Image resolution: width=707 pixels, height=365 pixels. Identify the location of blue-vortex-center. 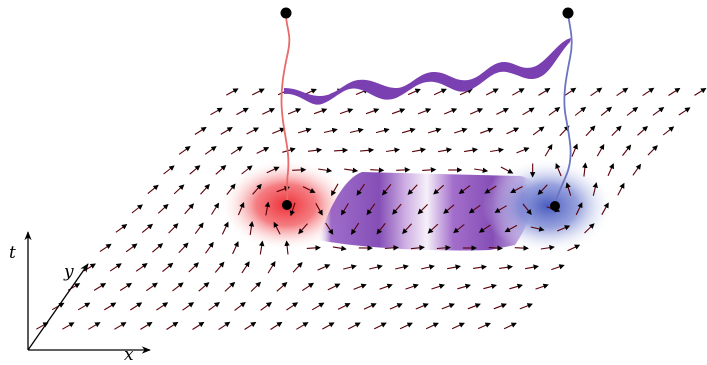
(555, 206).